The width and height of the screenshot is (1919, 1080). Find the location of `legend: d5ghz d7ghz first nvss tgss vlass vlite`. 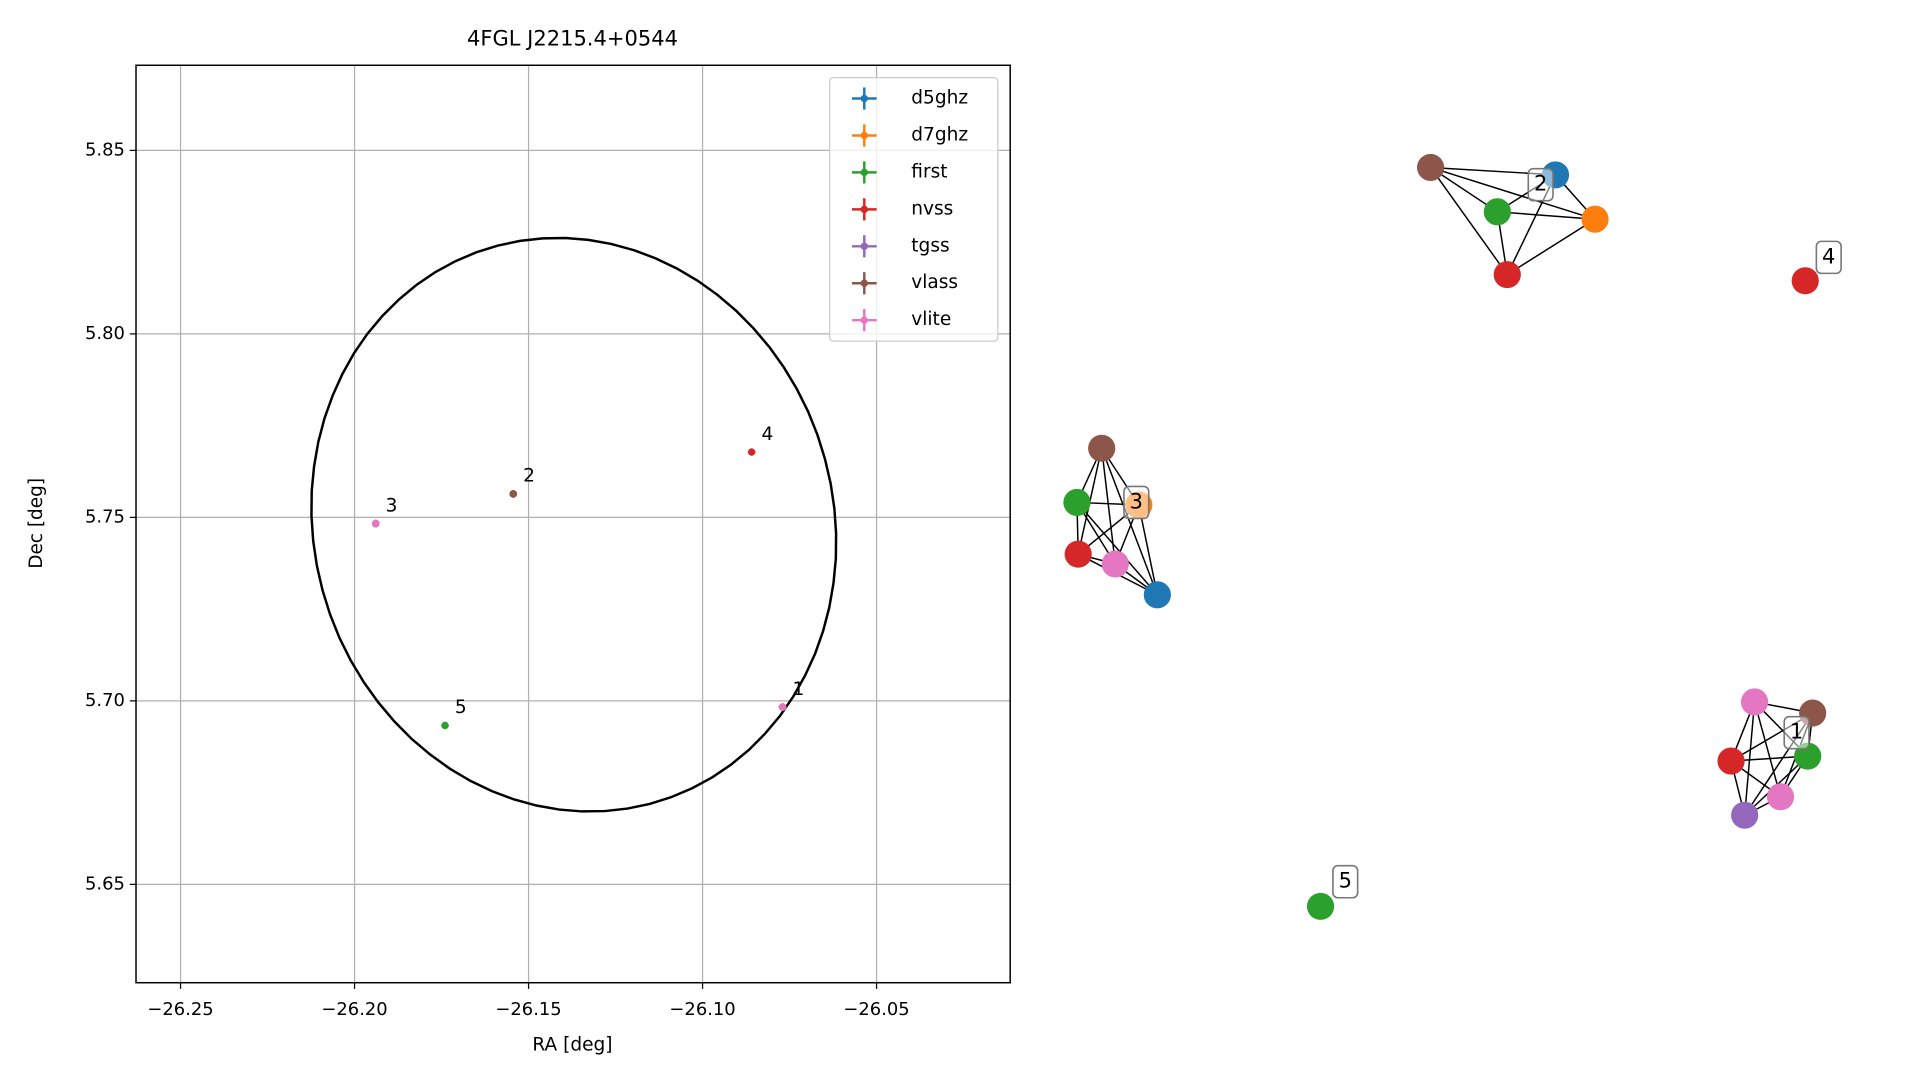

legend: d5ghz d7ghz first nvss tgss vlass vlite is located at coordinates (914, 209).